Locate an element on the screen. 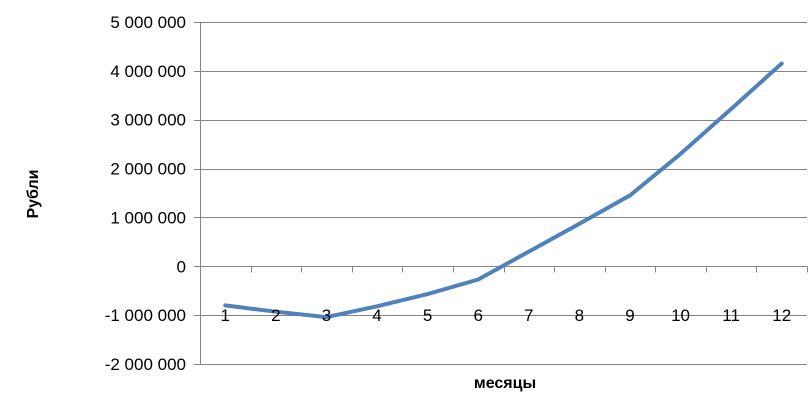 The image size is (812, 395). x-tick-label: 5 is located at coordinates (427, 315).